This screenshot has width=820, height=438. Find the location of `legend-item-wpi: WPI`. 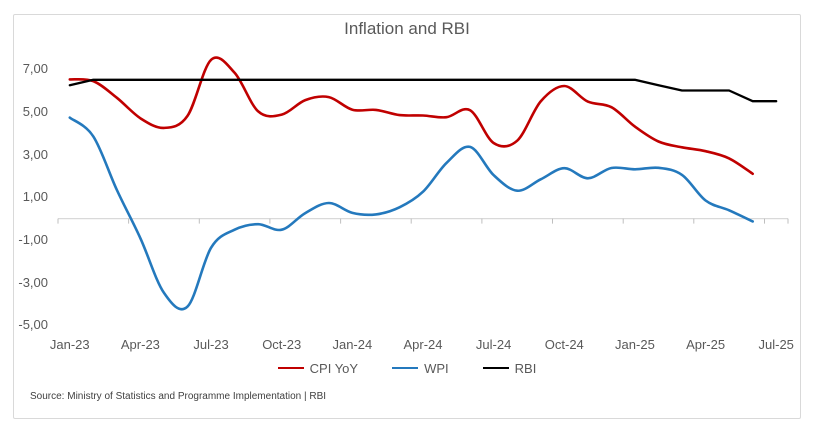

legend-item-wpi: WPI is located at coordinates (420, 368).